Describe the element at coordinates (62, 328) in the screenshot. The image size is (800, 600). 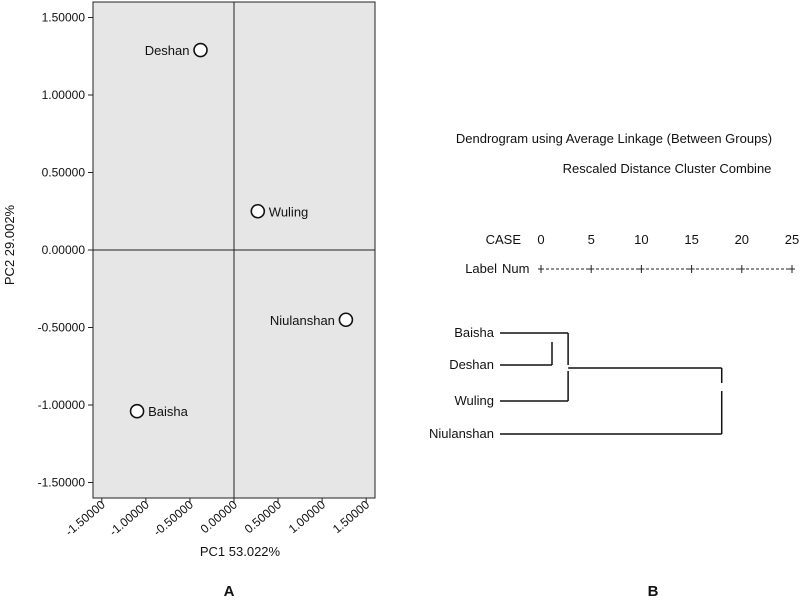
I see `y-tick-label: -0.50000` at that location.